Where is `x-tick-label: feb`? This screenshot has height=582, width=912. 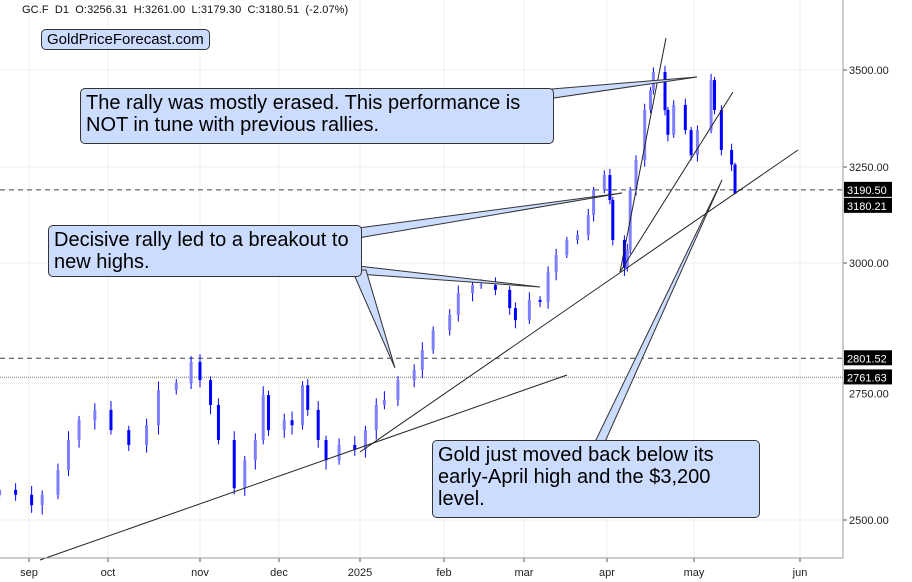
x-tick-label: feb is located at coordinates (443, 573).